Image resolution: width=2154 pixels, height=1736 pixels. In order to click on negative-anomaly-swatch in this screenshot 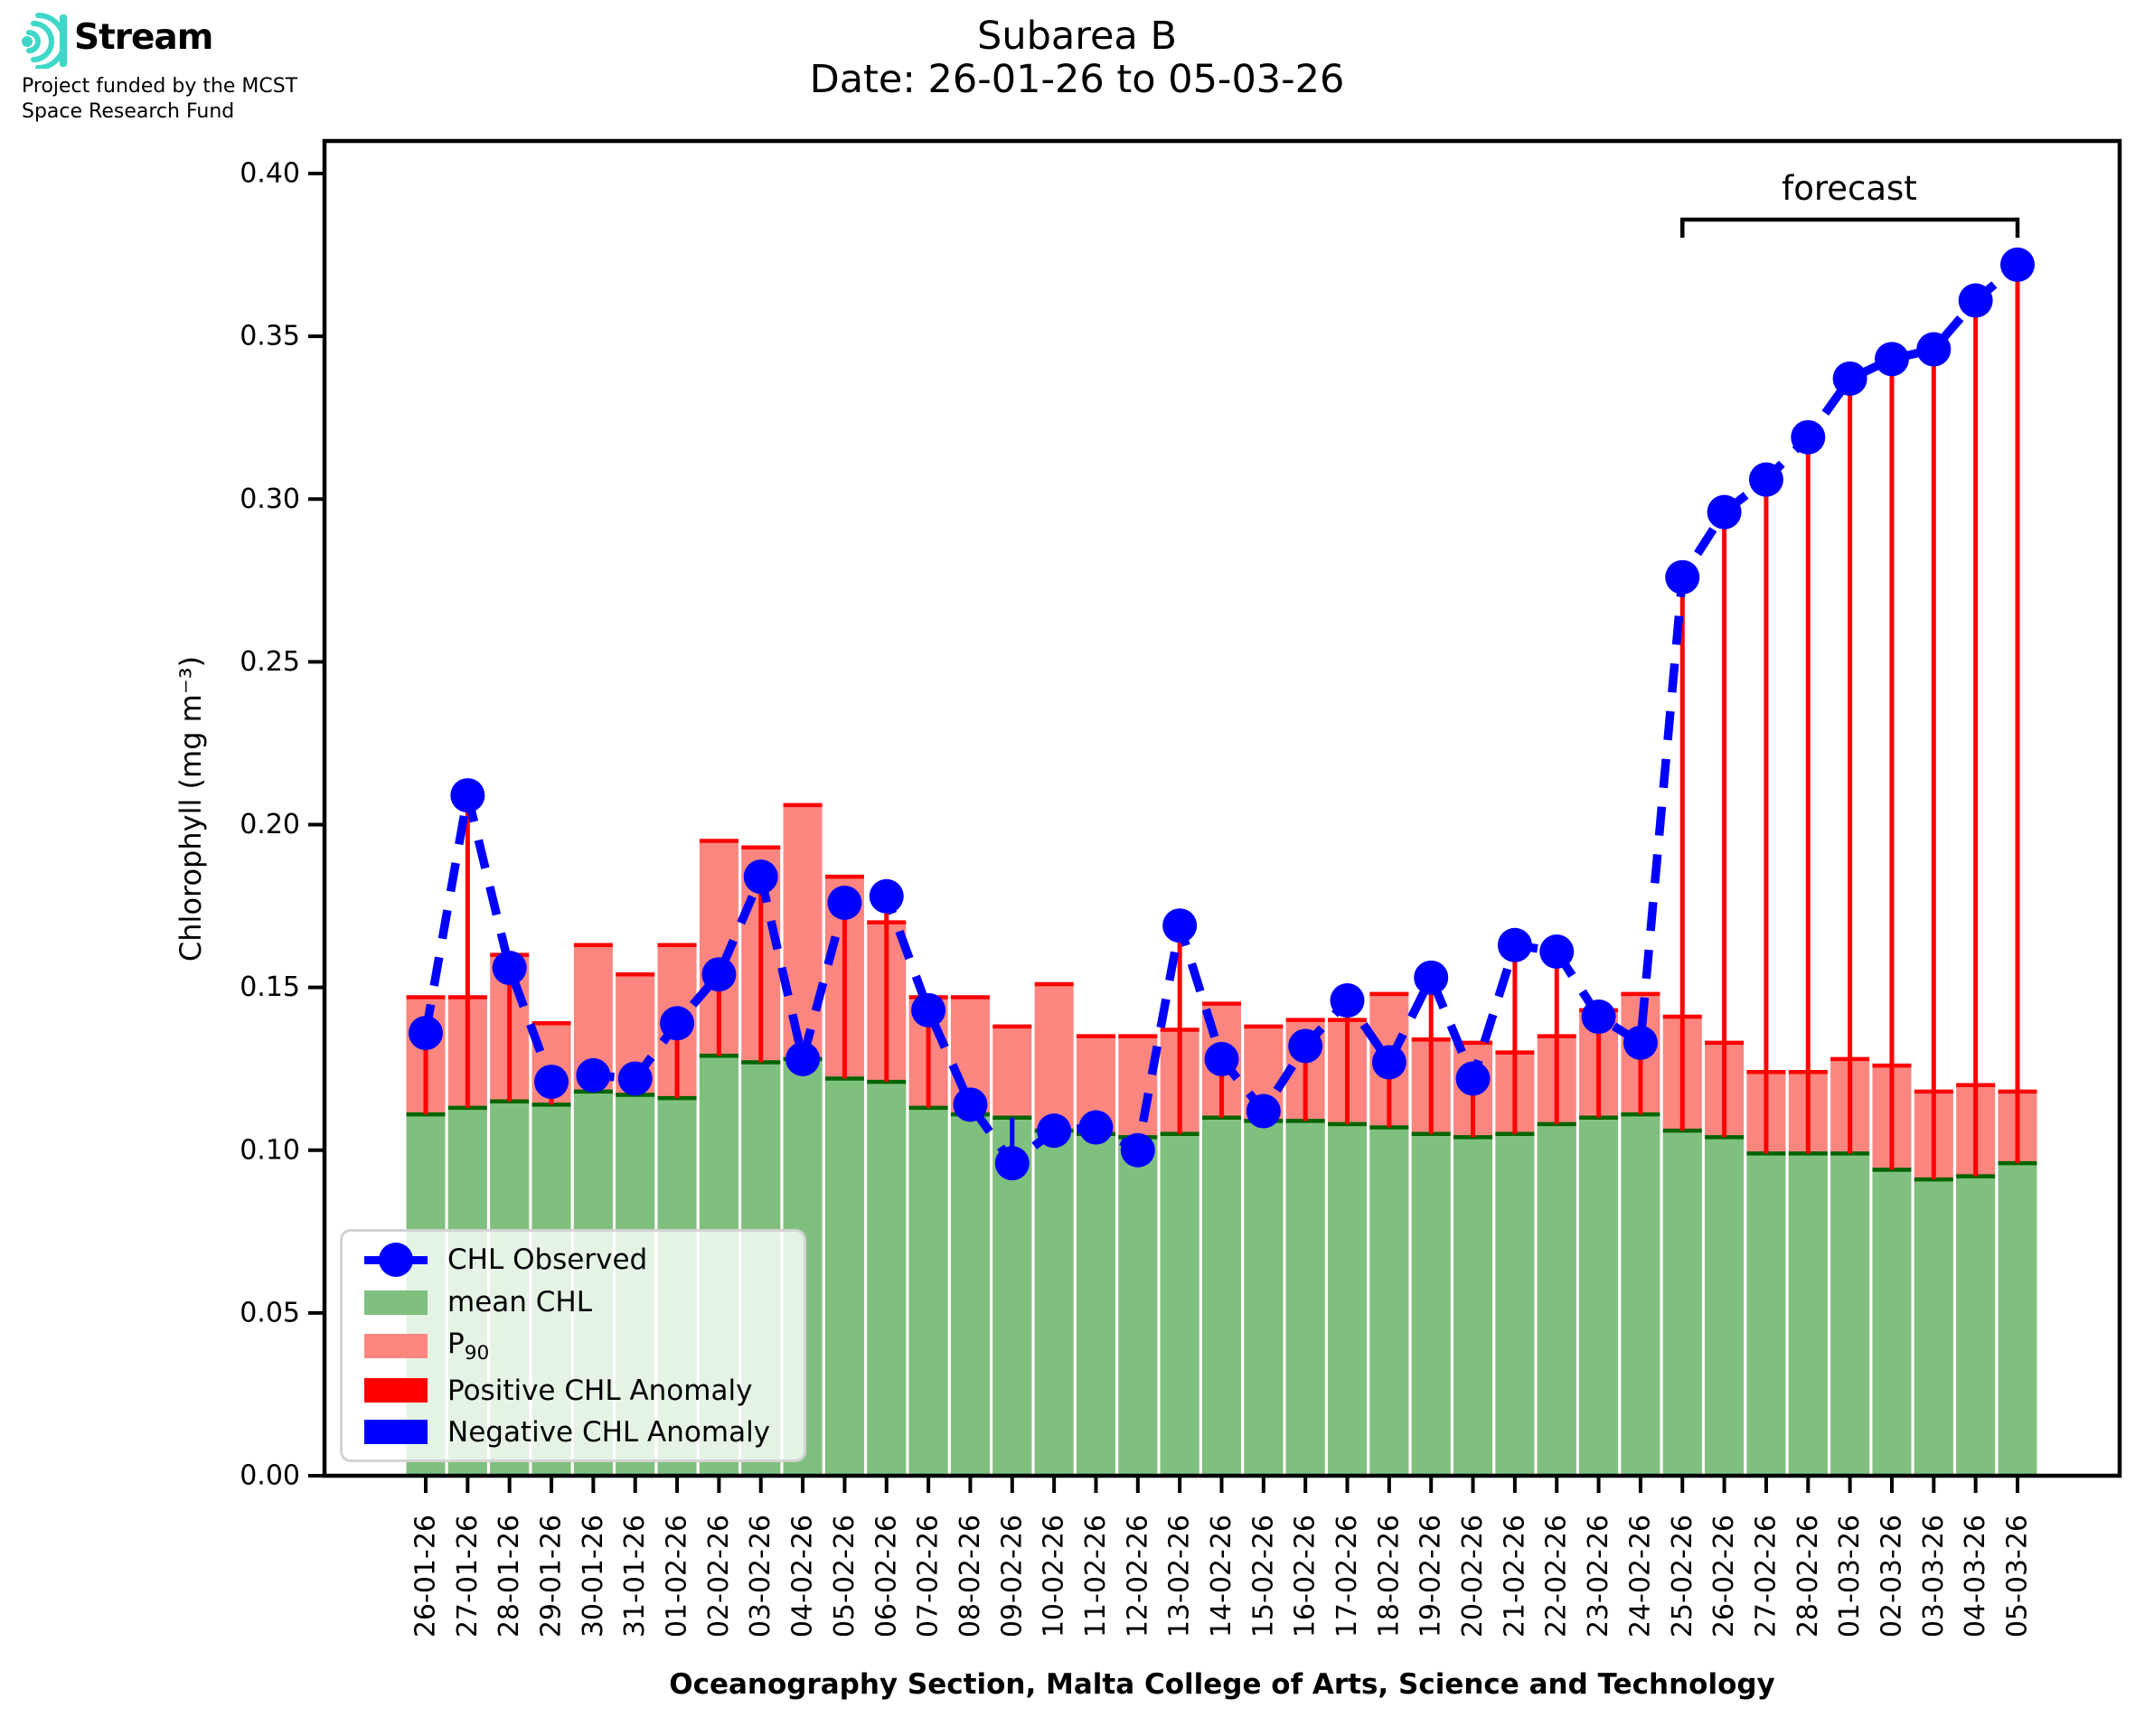, I will do `click(396, 1432)`.